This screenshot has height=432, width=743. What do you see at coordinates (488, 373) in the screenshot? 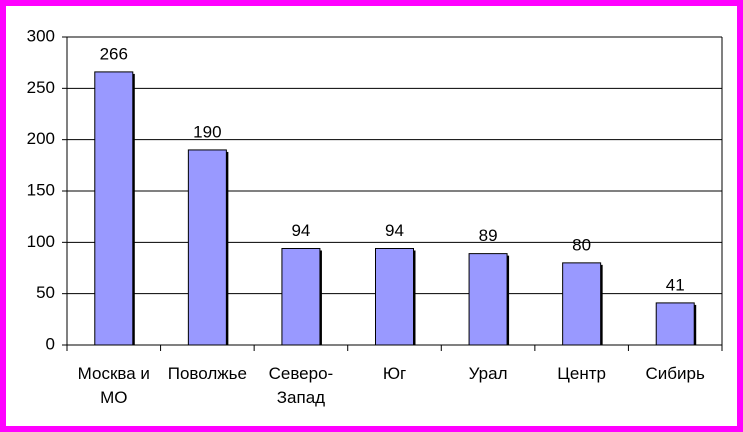
I see `x-tick-label: Урал` at bounding box center [488, 373].